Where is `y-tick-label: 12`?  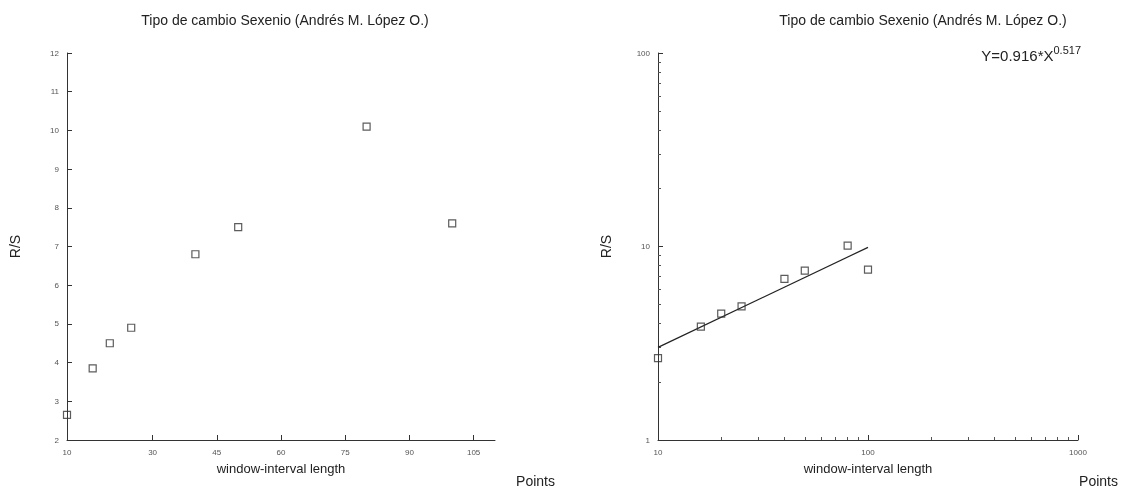 y-tick-label: 12 is located at coordinates (55, 53).